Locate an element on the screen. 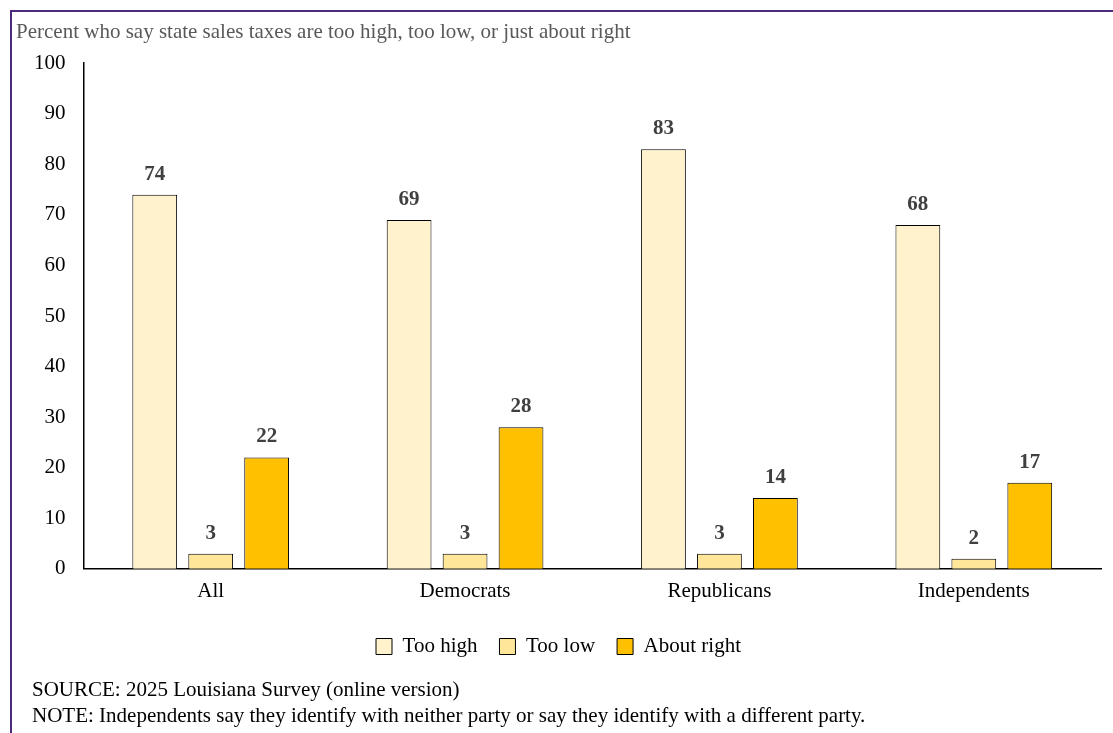 The image size is (1113, 733). data-label: 28 is located at coordinates (521, 405).